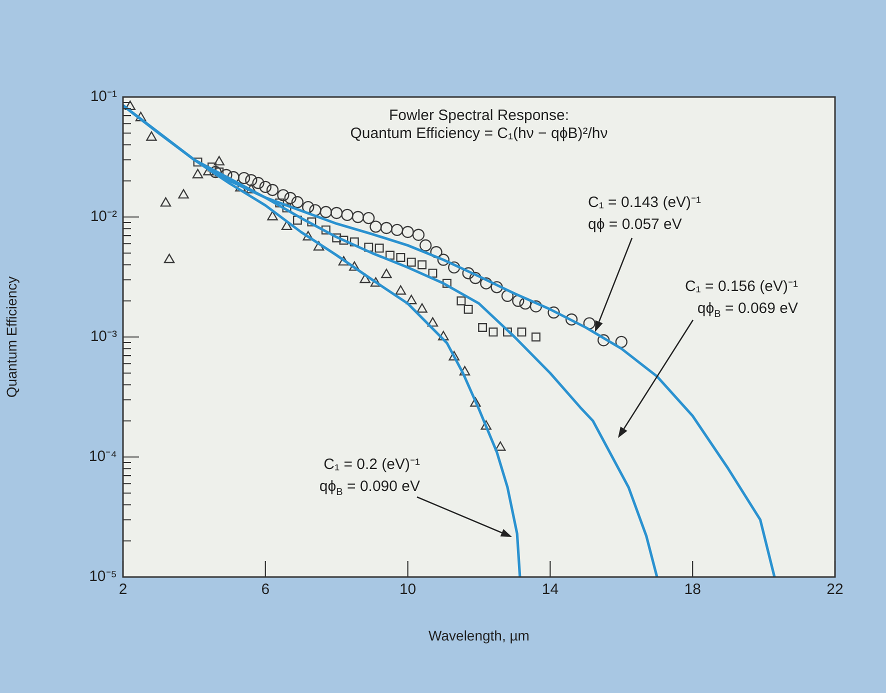 This screenshot has height=693, width=886. Describe the element at coordinates (550, 589) in the screenshot. I see `x-tick-label: 14` at that location.